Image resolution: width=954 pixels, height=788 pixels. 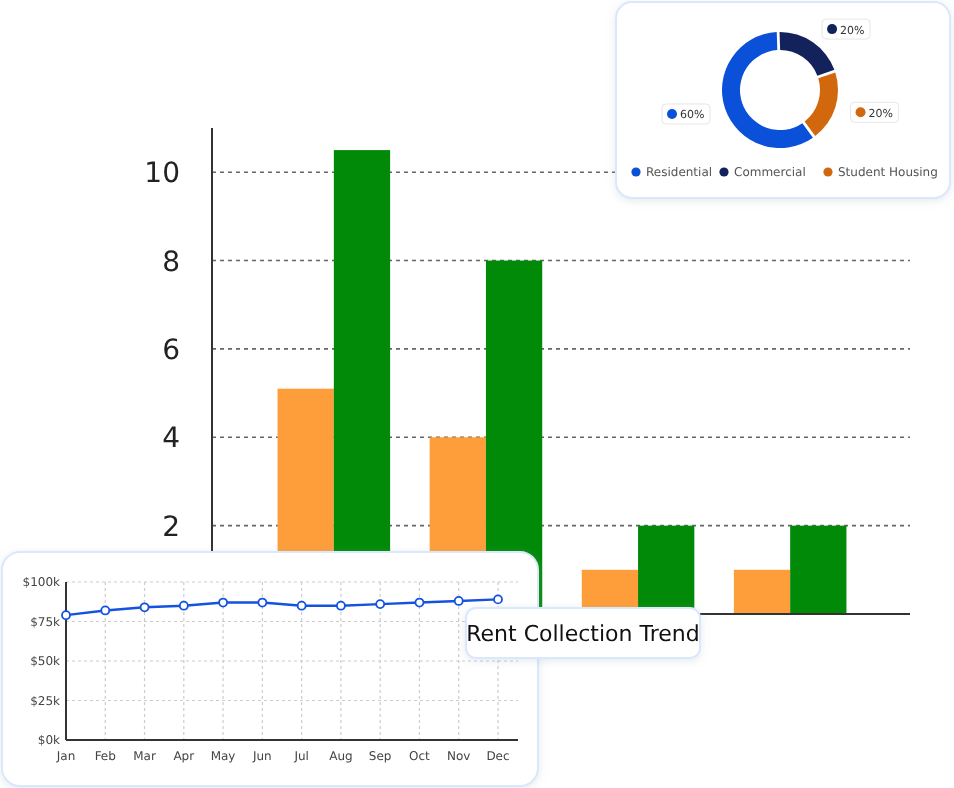 I want to click on text: Rent Collection Trend, so click(x=583, y=634).